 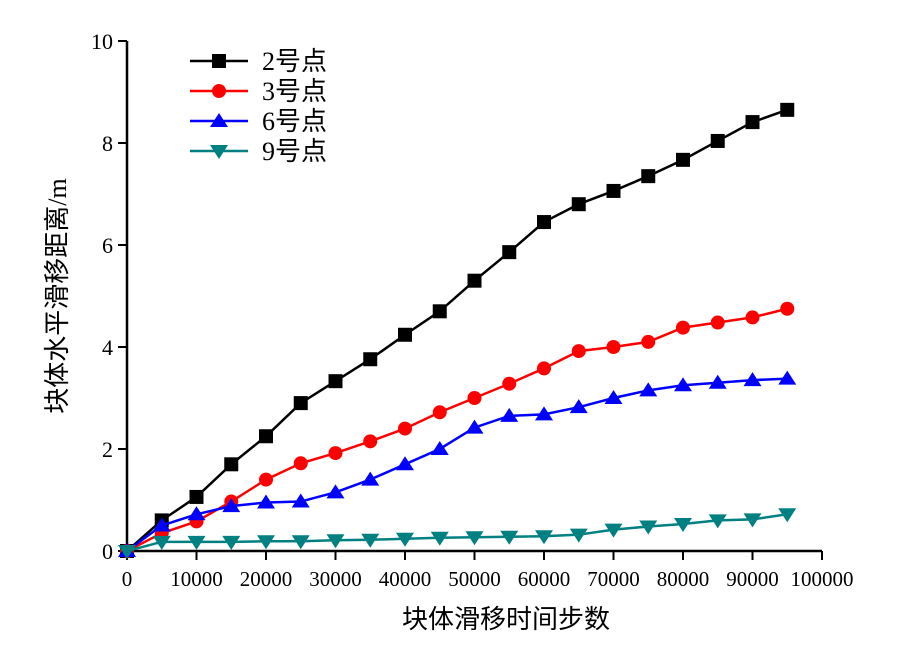 What do you see at coordinates (752, 579) in the screenshot?
I see `x-tick-label: 90000` at bounding box center [752, 579].